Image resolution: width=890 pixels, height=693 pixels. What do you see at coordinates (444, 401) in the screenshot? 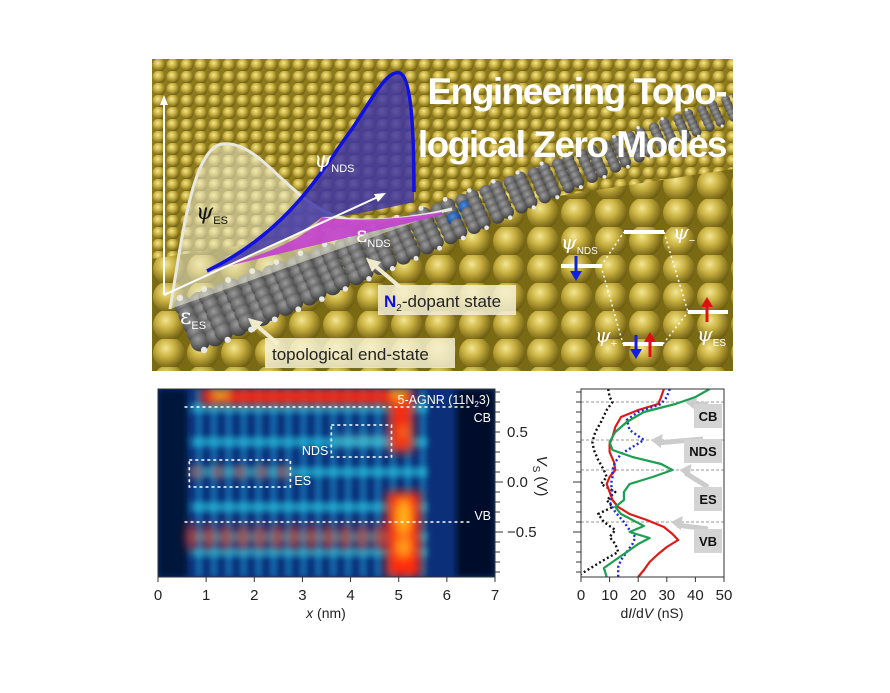
I see `heatmap-title: 5-AGNR (11N23)` at bounding box center [444, 401].